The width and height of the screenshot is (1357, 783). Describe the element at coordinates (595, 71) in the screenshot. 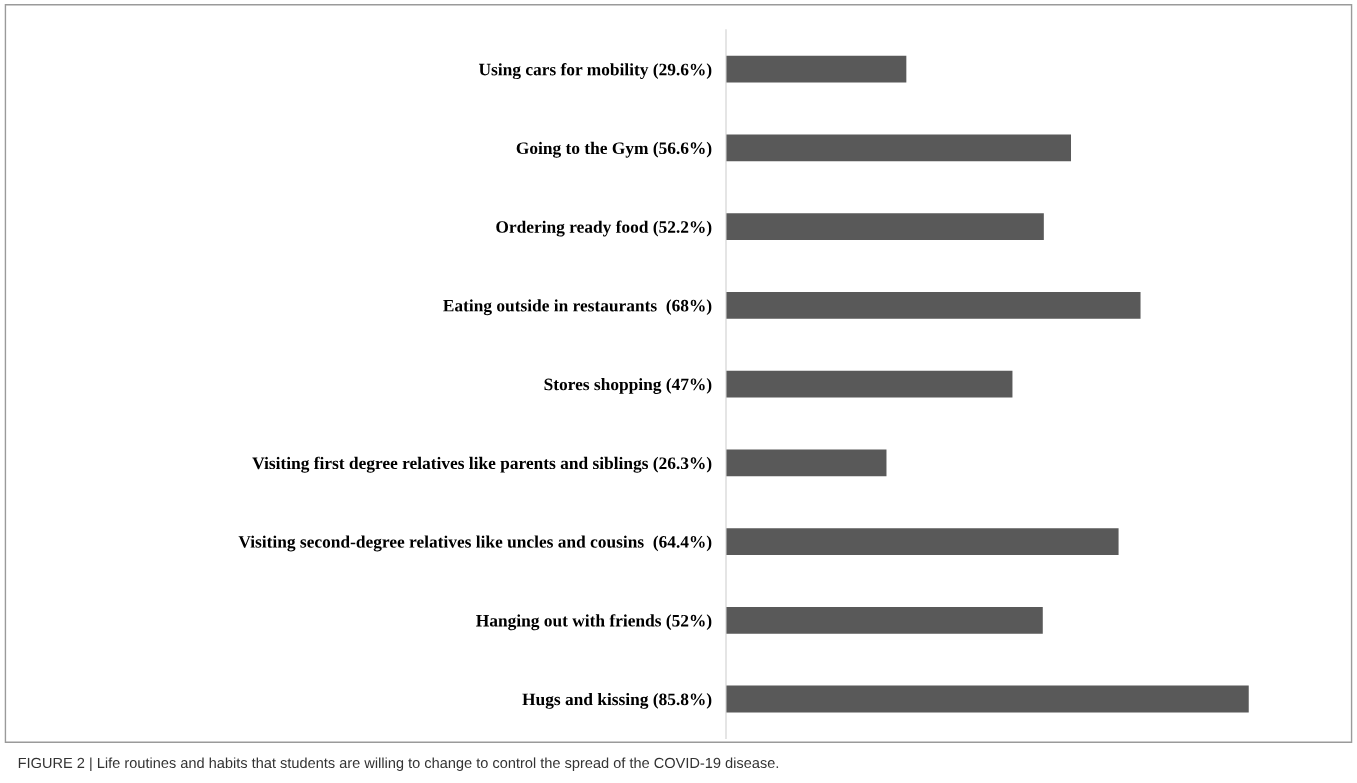

I see `y-tick-label: Using cars for mobility (29.6%)` at that location.